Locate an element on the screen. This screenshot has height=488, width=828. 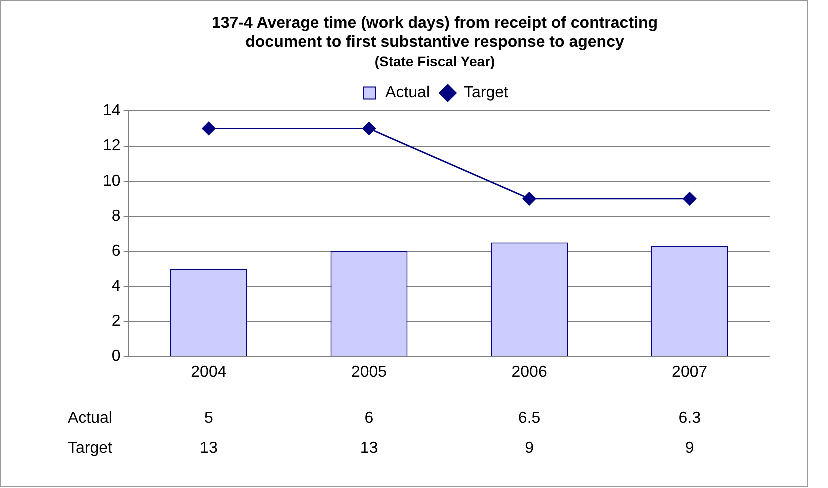
legend-label: Target is located at coordinates (487, 93).